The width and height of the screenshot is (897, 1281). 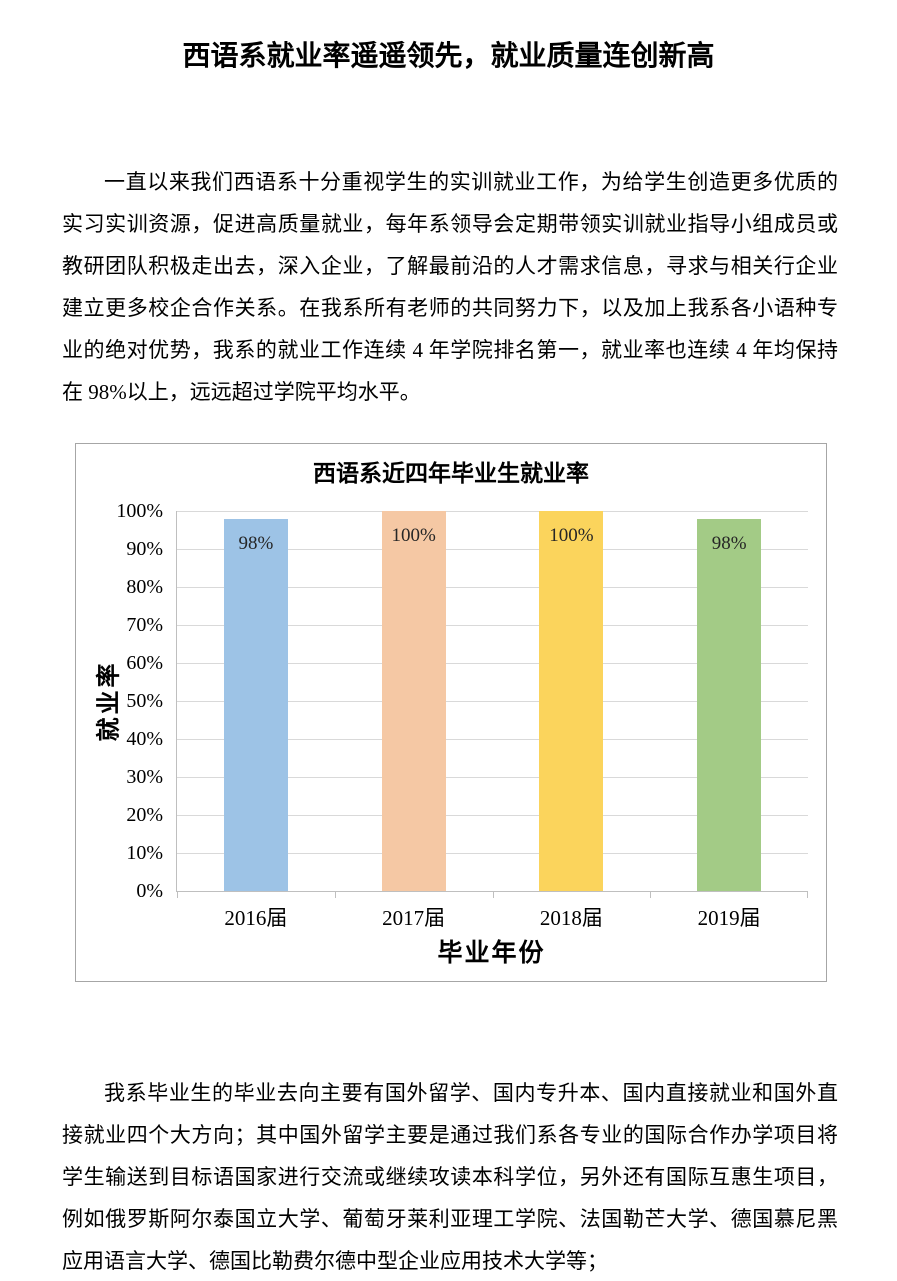 What do you see at coordinates (729, 918) in the screenshot?
I see `x-tick-label: 2019届` at bounding box center [729, 918].